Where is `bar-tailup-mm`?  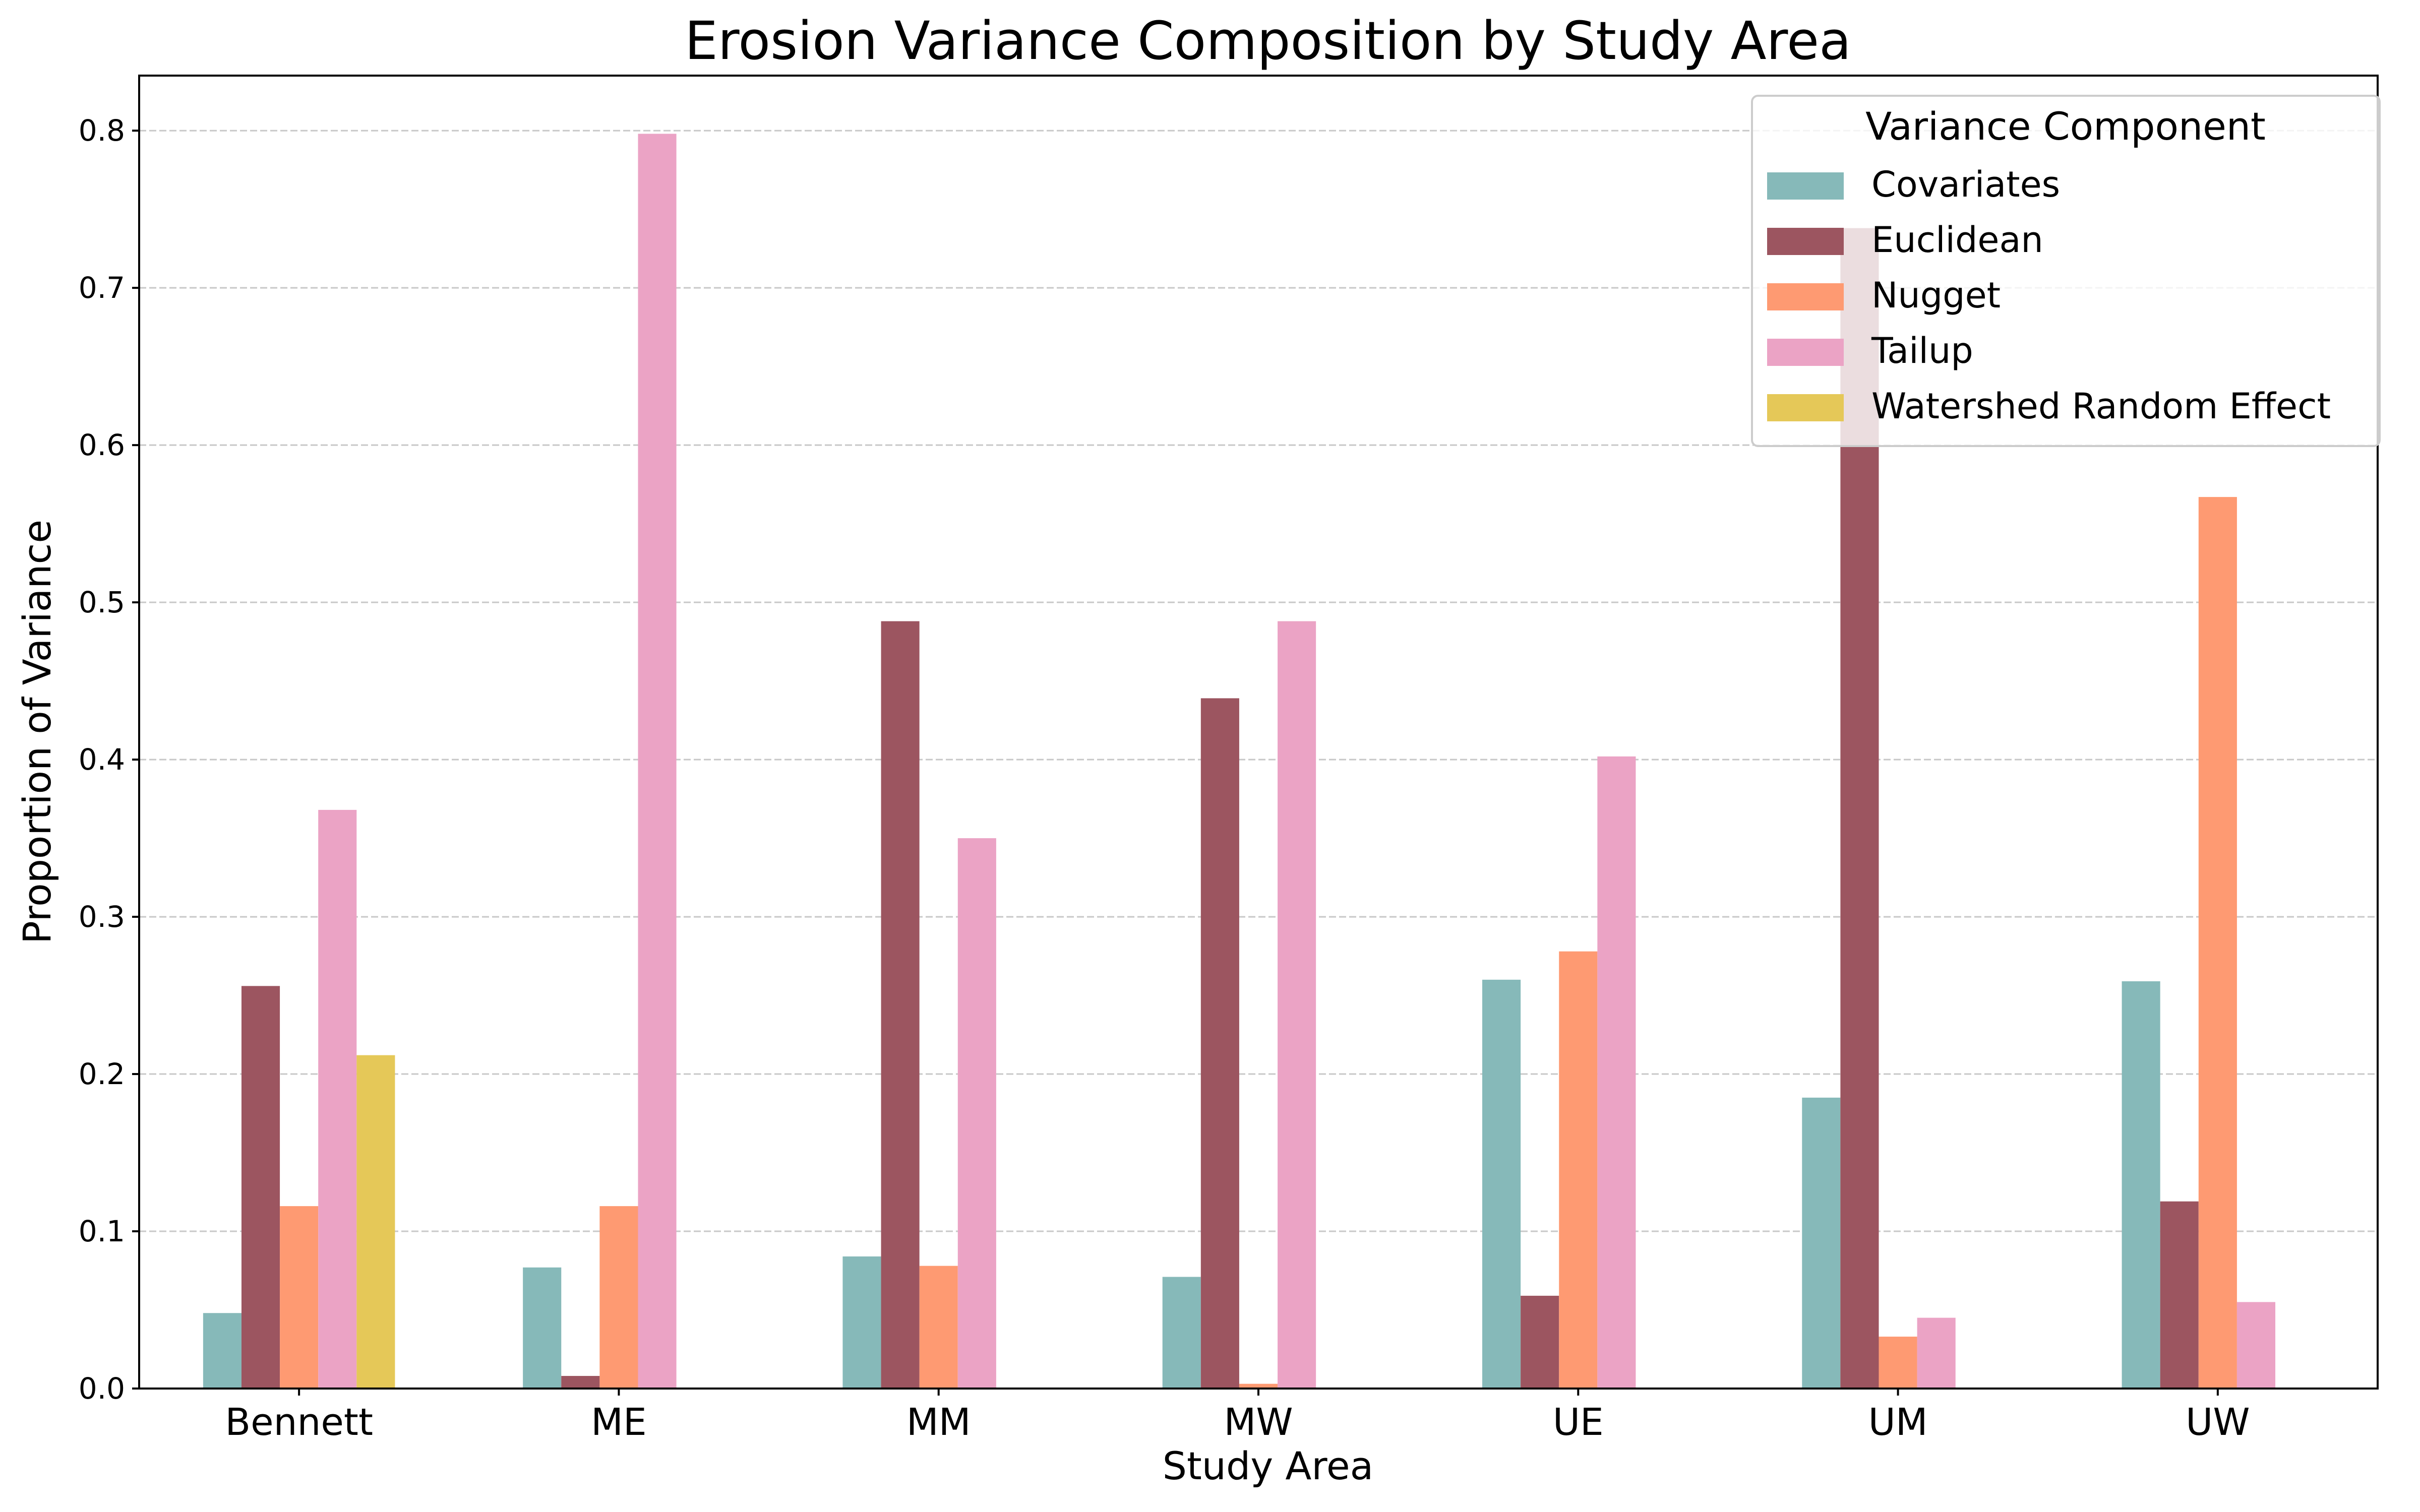
bar-tailup-mm is located at coordinates (976, 1114).